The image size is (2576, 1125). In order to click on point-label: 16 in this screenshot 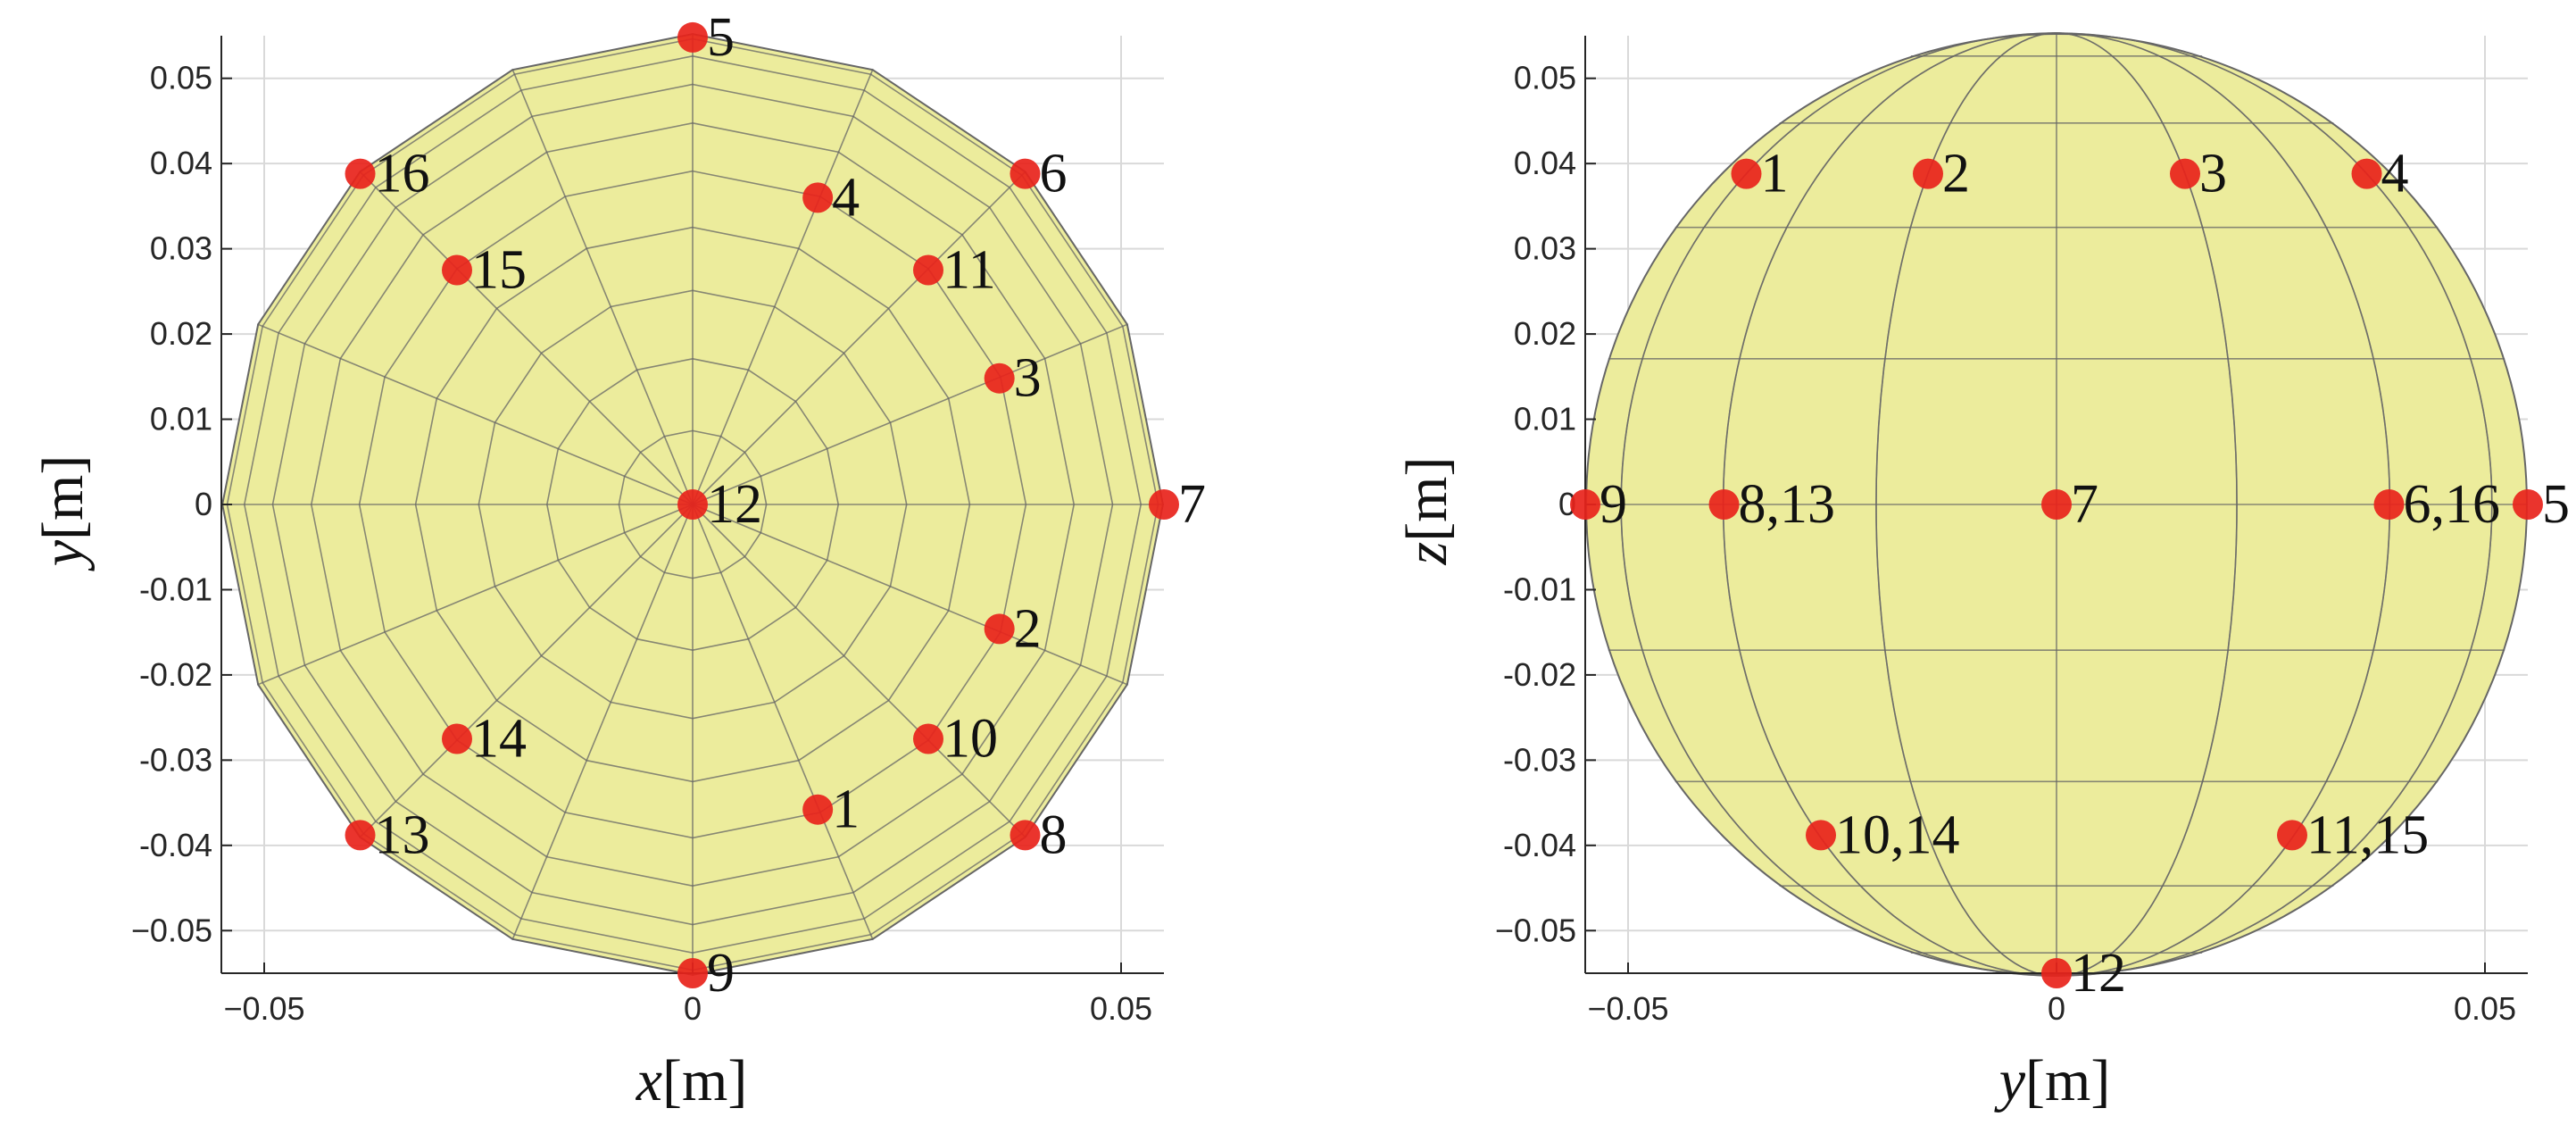, I will do `click(403, 174)`.